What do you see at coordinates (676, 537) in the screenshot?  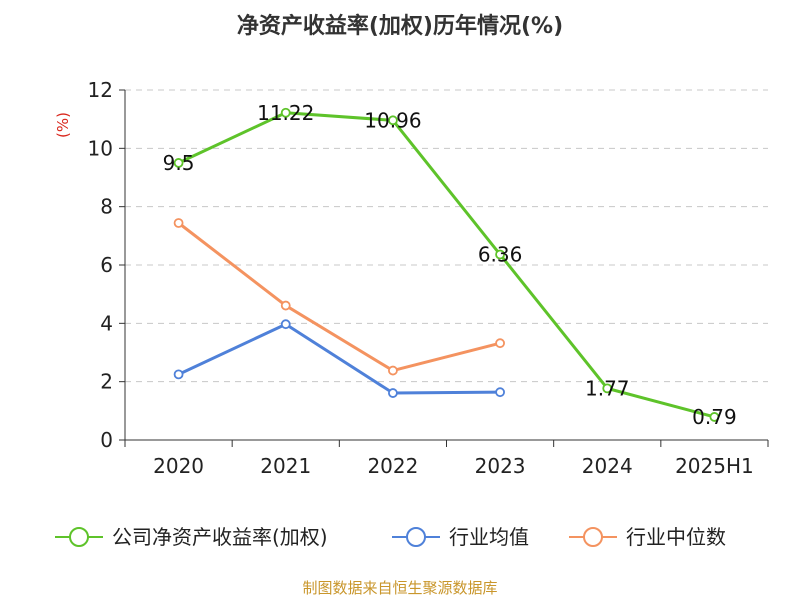 I see `legend-label-2: 行业中位数` at bounding box center [676, 537].